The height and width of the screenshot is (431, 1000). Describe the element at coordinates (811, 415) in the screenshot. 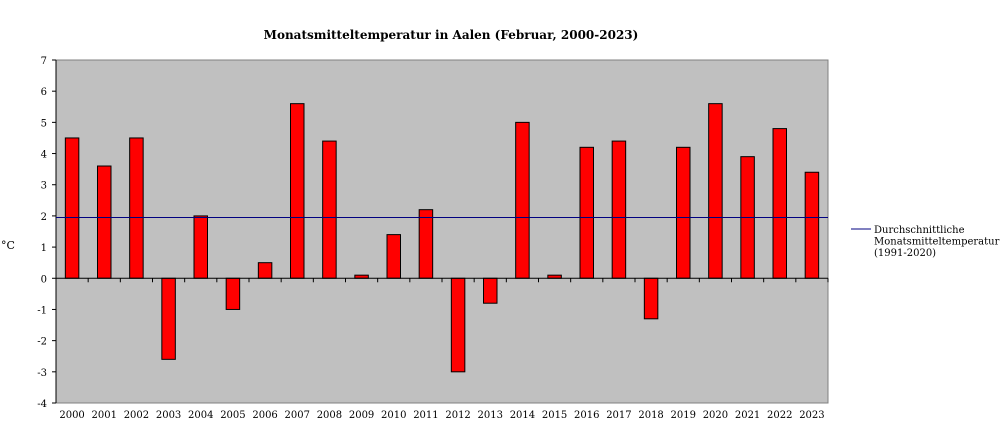

I see `x-tick-label: 2023` at that location.